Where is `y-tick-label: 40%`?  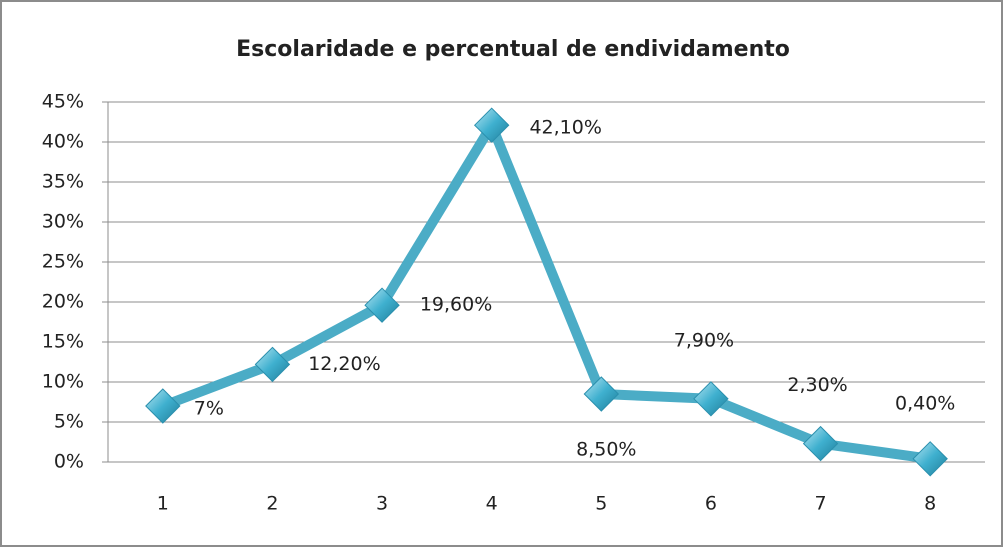
y-tick-label: 40% is located at coordinates (63, 142).